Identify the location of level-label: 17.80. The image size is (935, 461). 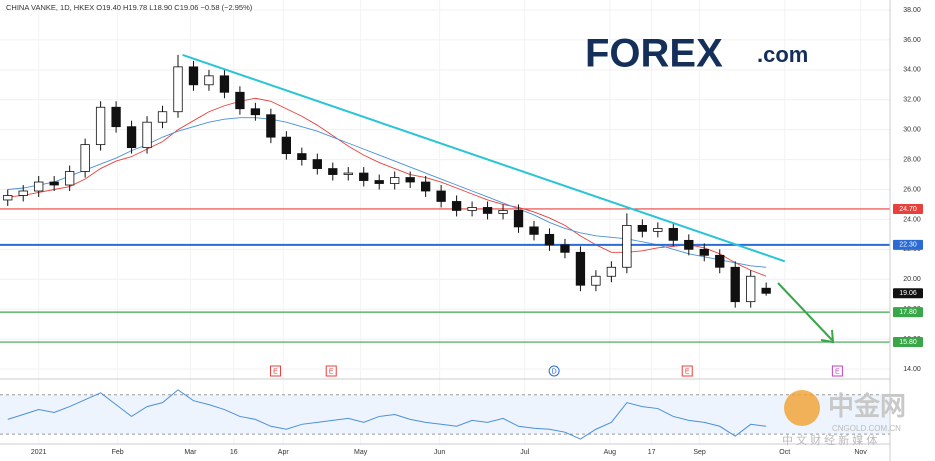
(908, 312).